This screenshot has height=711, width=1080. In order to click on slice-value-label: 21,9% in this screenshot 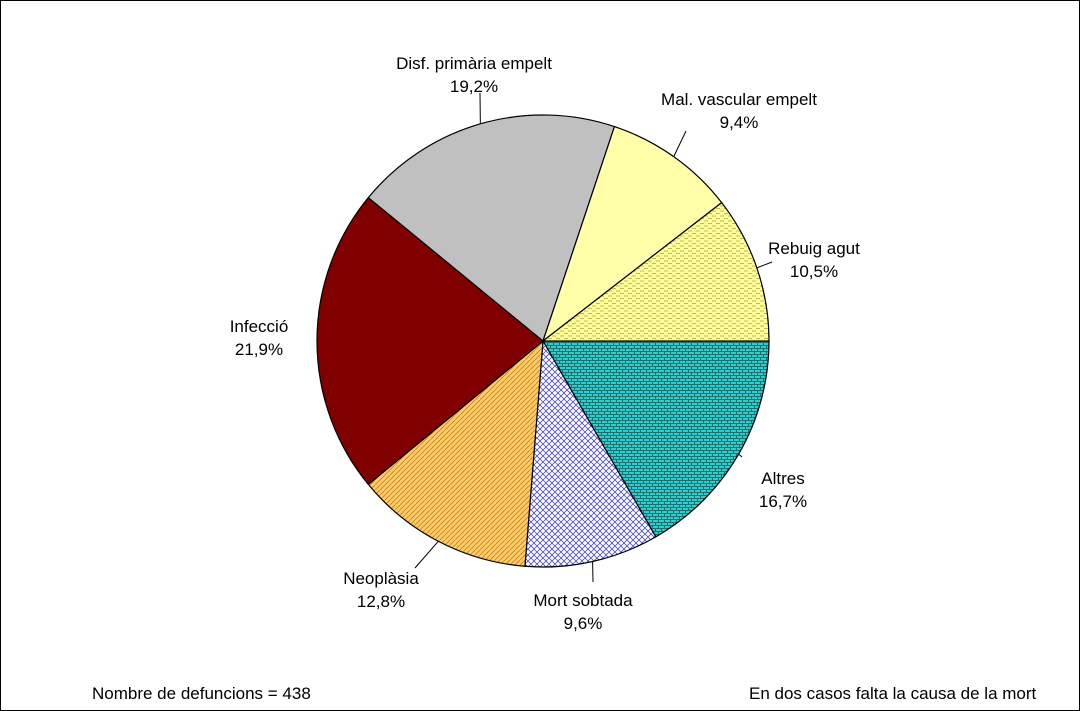, I will do `click(259, 349)`.